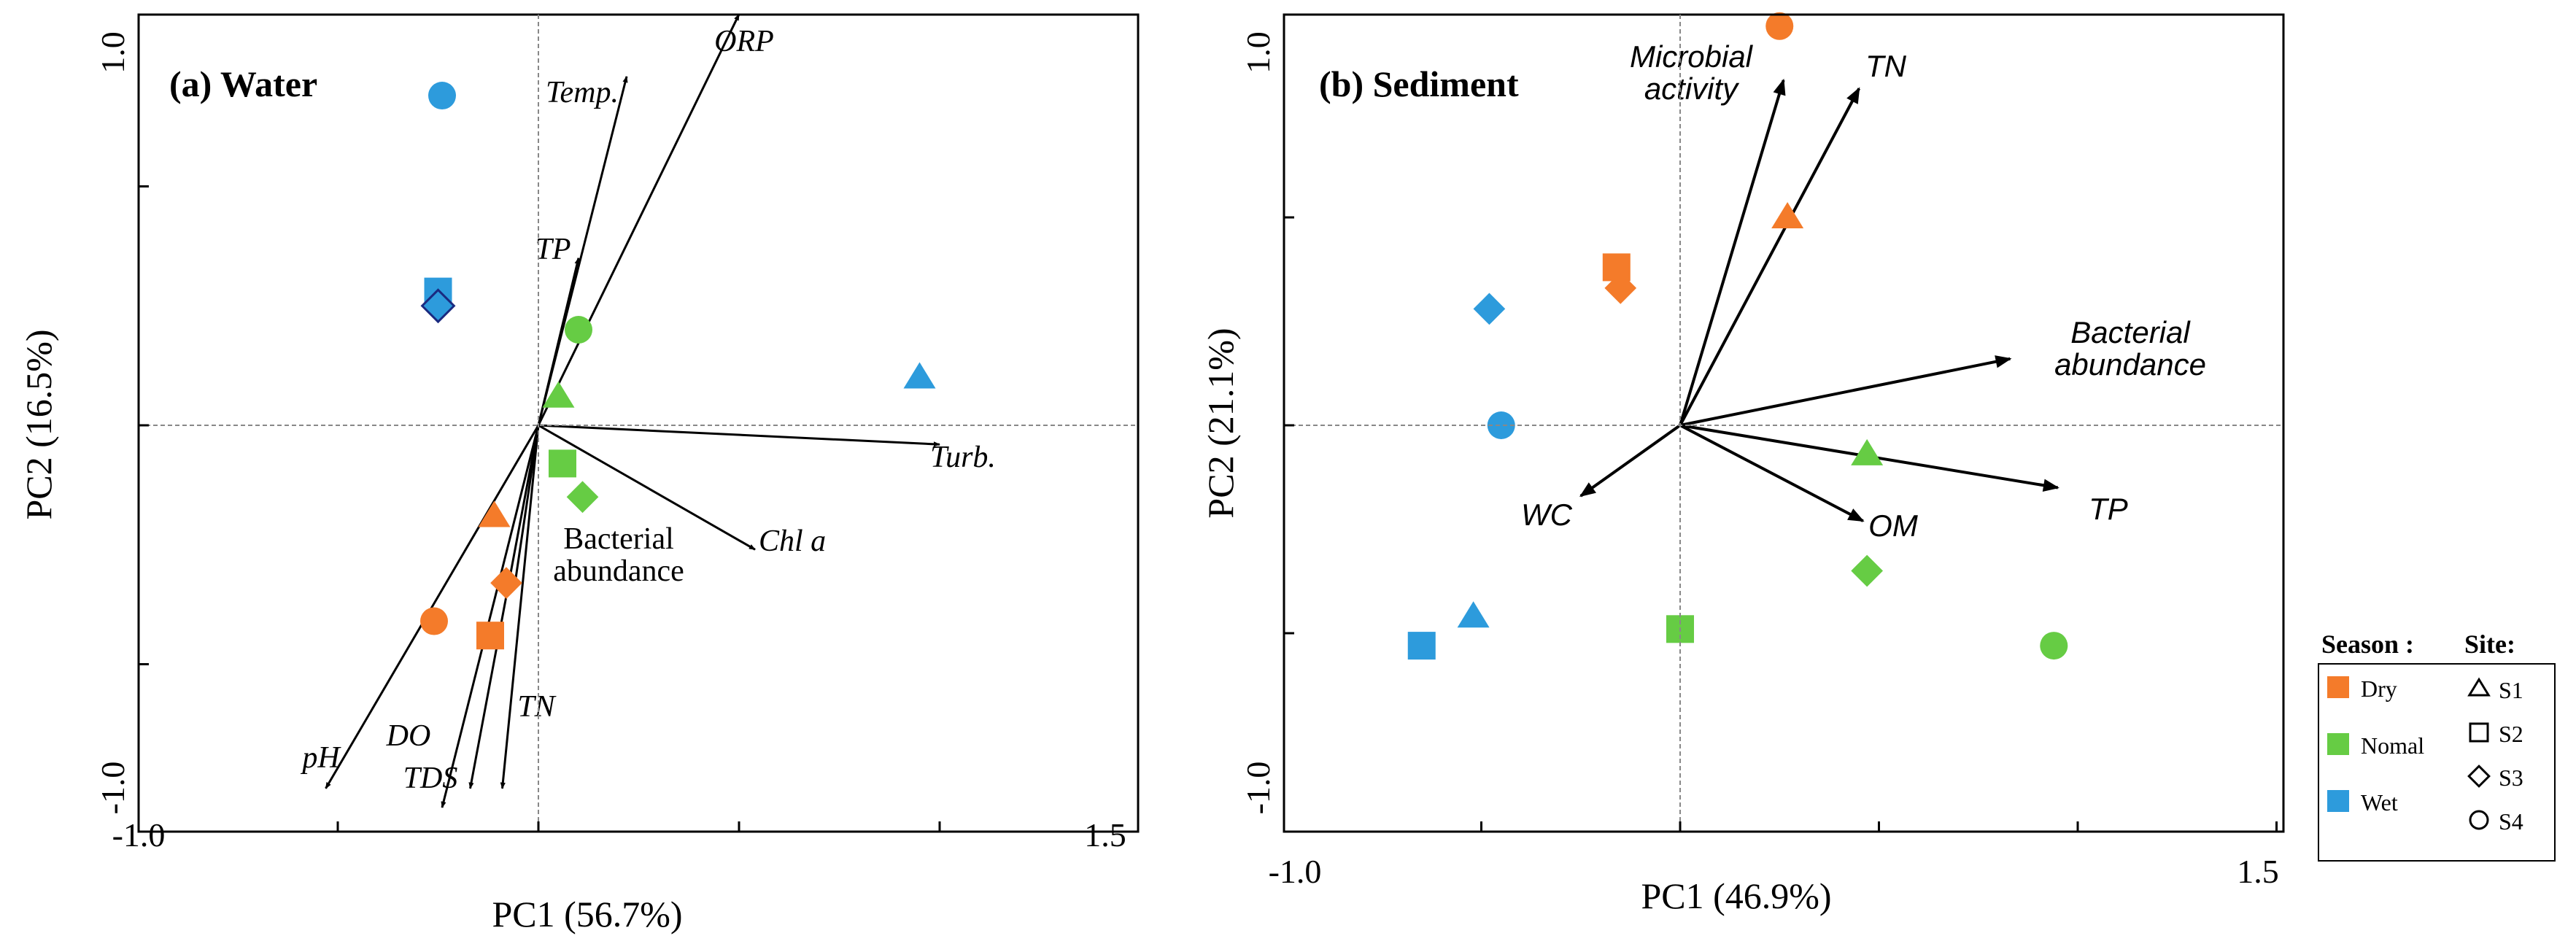 This screenshot has width=2576, height=952. Describe the element at coordinates (2489, 644) in the screenshot. I see `legend-site-title: Site:` at that location.